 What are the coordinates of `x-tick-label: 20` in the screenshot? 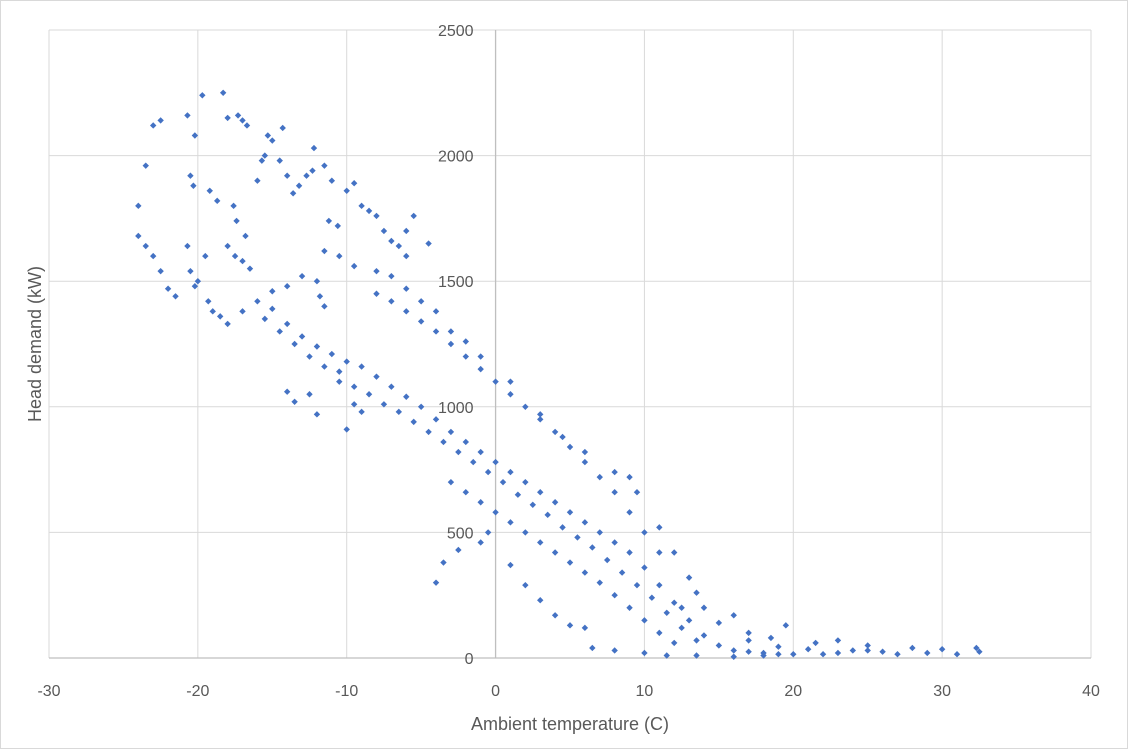 It's located at (793, 691).